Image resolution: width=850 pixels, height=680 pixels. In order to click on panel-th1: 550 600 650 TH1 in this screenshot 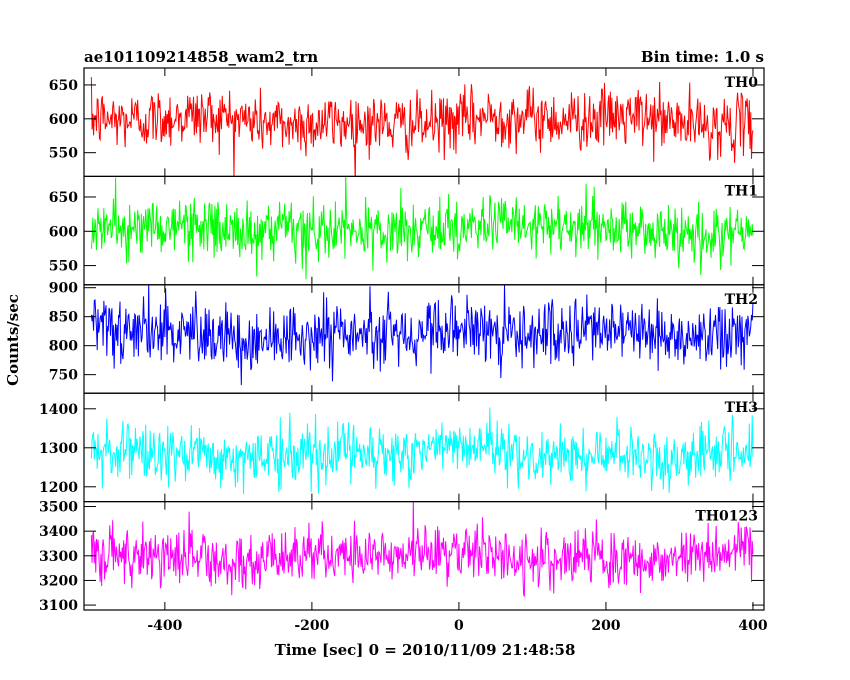, I will do `click(407, 230)`.